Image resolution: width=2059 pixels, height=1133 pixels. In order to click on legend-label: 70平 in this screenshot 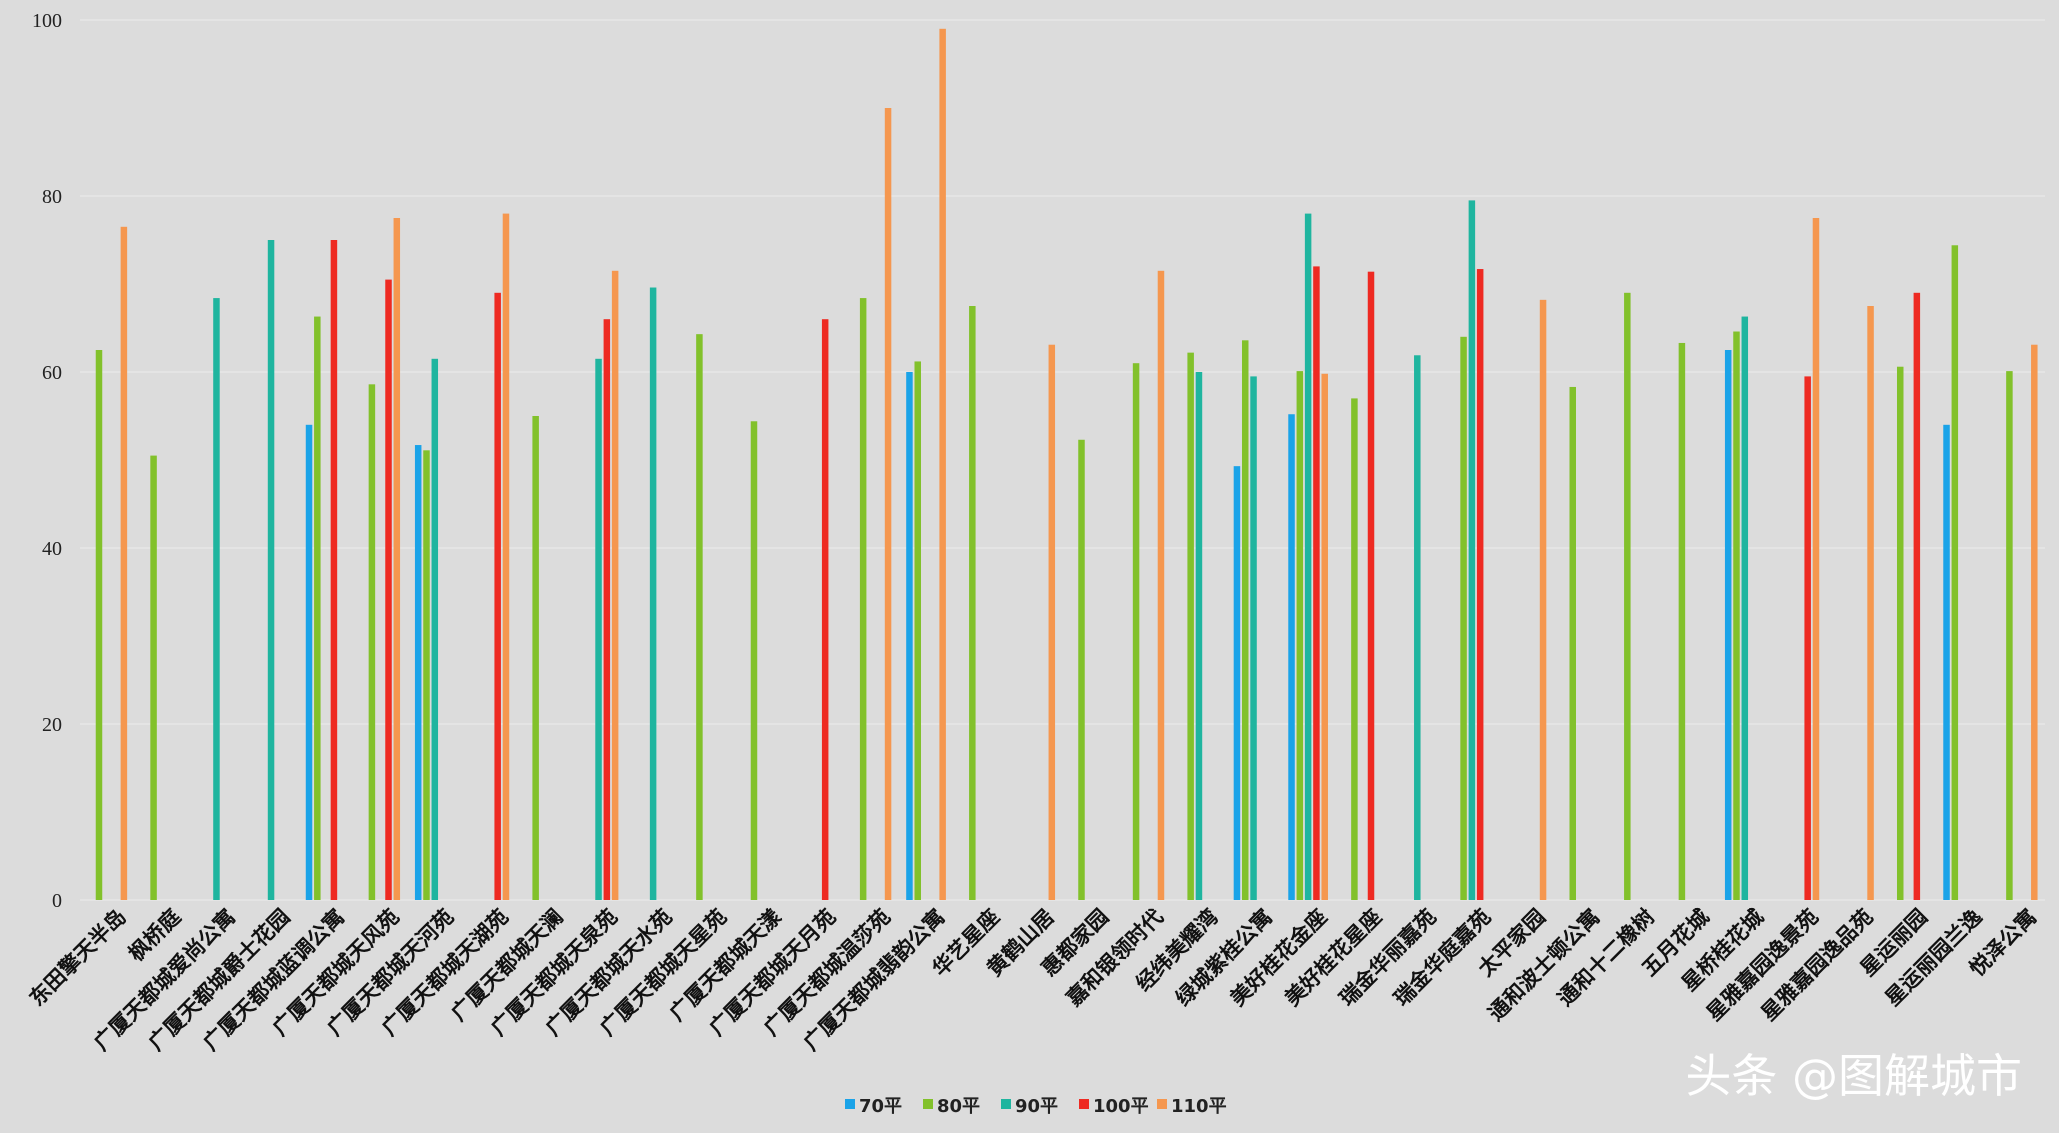, I will do `click(880, 1106)`.